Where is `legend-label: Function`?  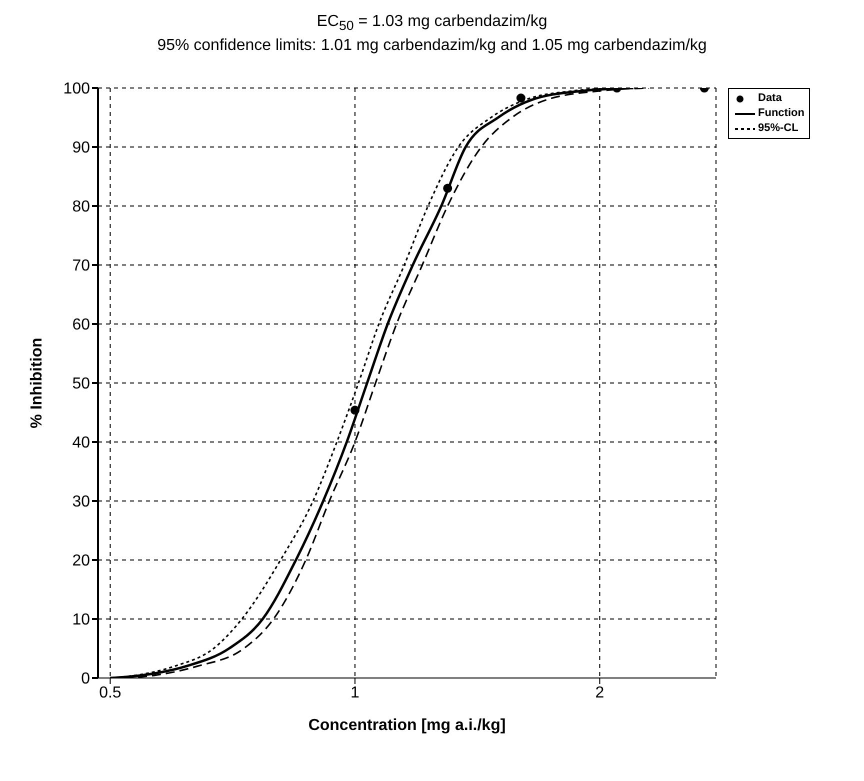 legend-label: Function is located at coordinates (781, 114).